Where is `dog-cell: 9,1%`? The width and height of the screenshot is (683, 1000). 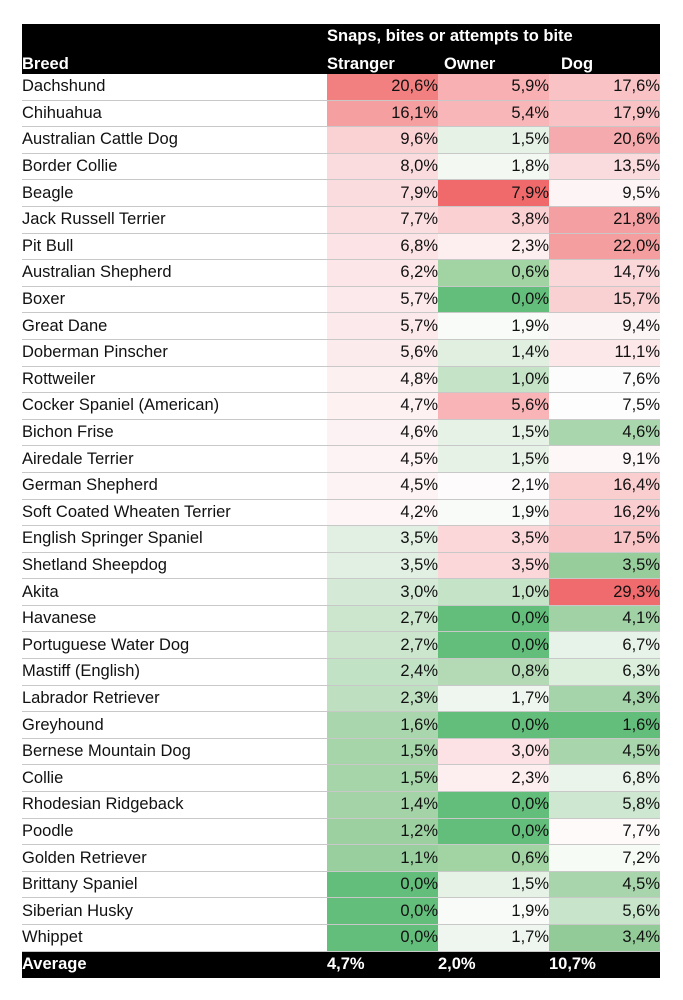
dog-cell: 9,1% is located at coordinates (604, 459).